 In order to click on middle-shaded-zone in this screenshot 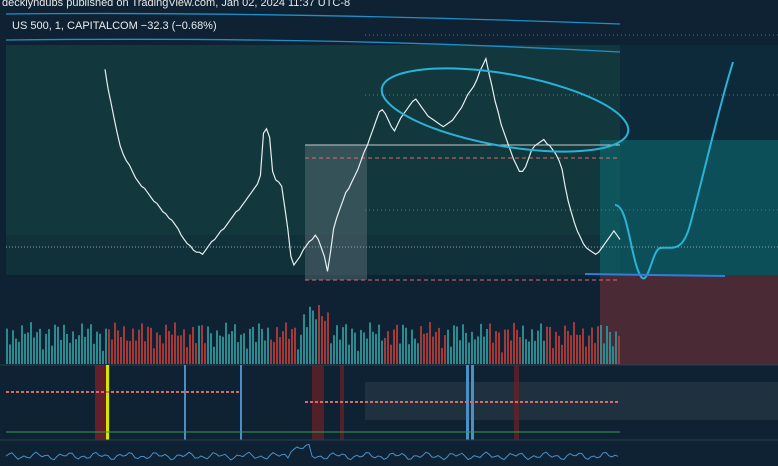, I will do `click(313, 255)`.